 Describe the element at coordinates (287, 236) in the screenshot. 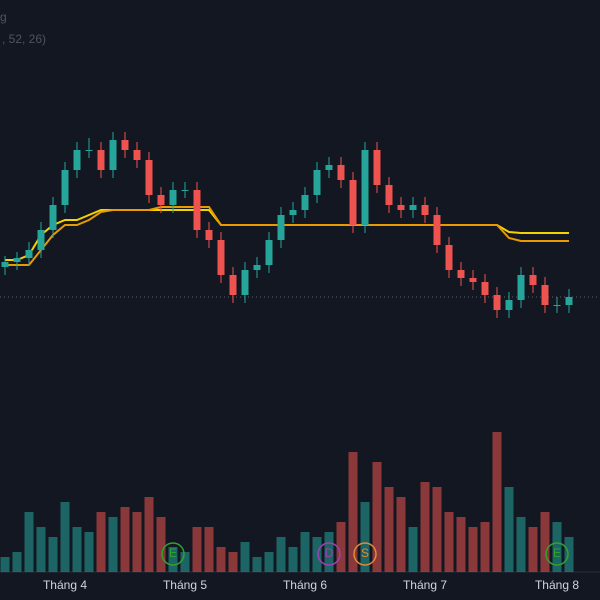

I see `indicator-line` at that location.